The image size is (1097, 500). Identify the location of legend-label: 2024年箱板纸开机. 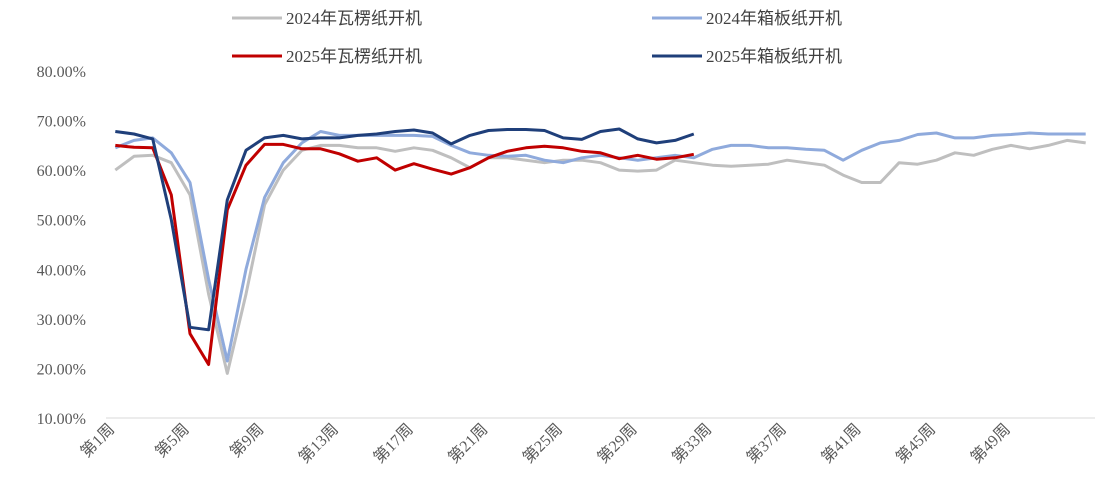
(774, 18).